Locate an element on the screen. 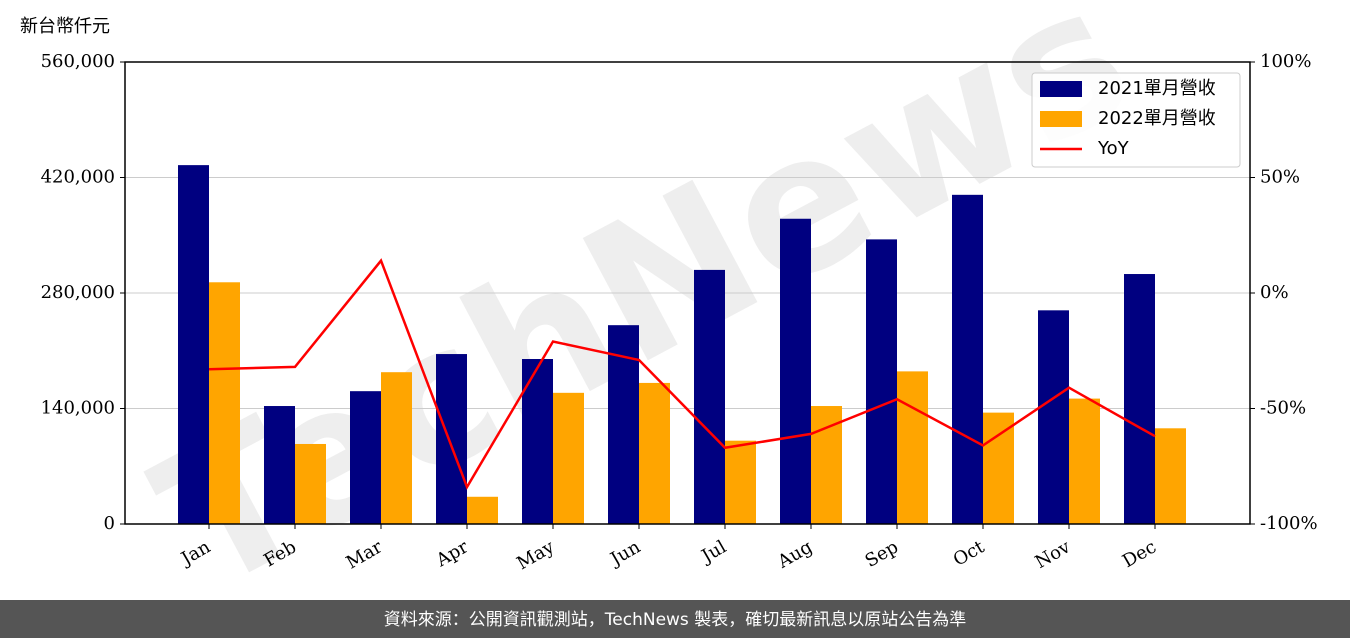 This screenshot has width=1350, height=642. x-tick-label: Nov is located at coordinates (1053, 554).